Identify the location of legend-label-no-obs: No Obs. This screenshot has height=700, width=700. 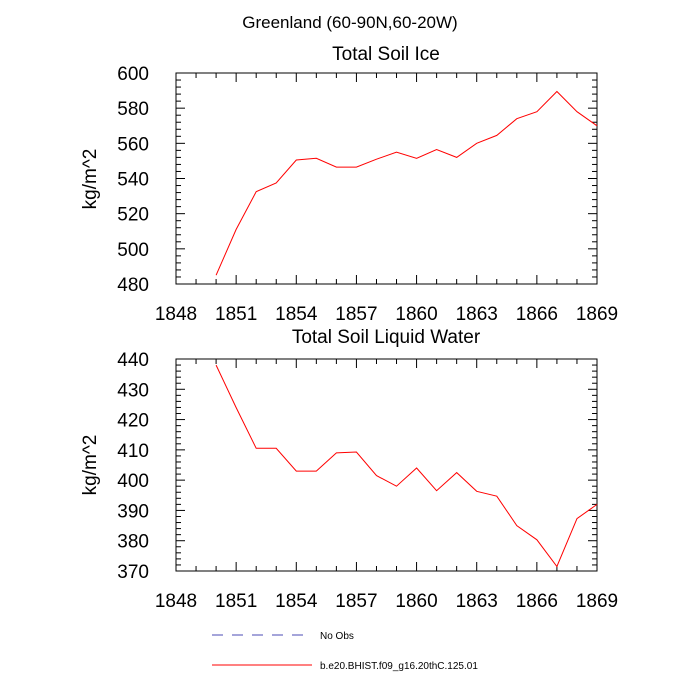
(337, 636).